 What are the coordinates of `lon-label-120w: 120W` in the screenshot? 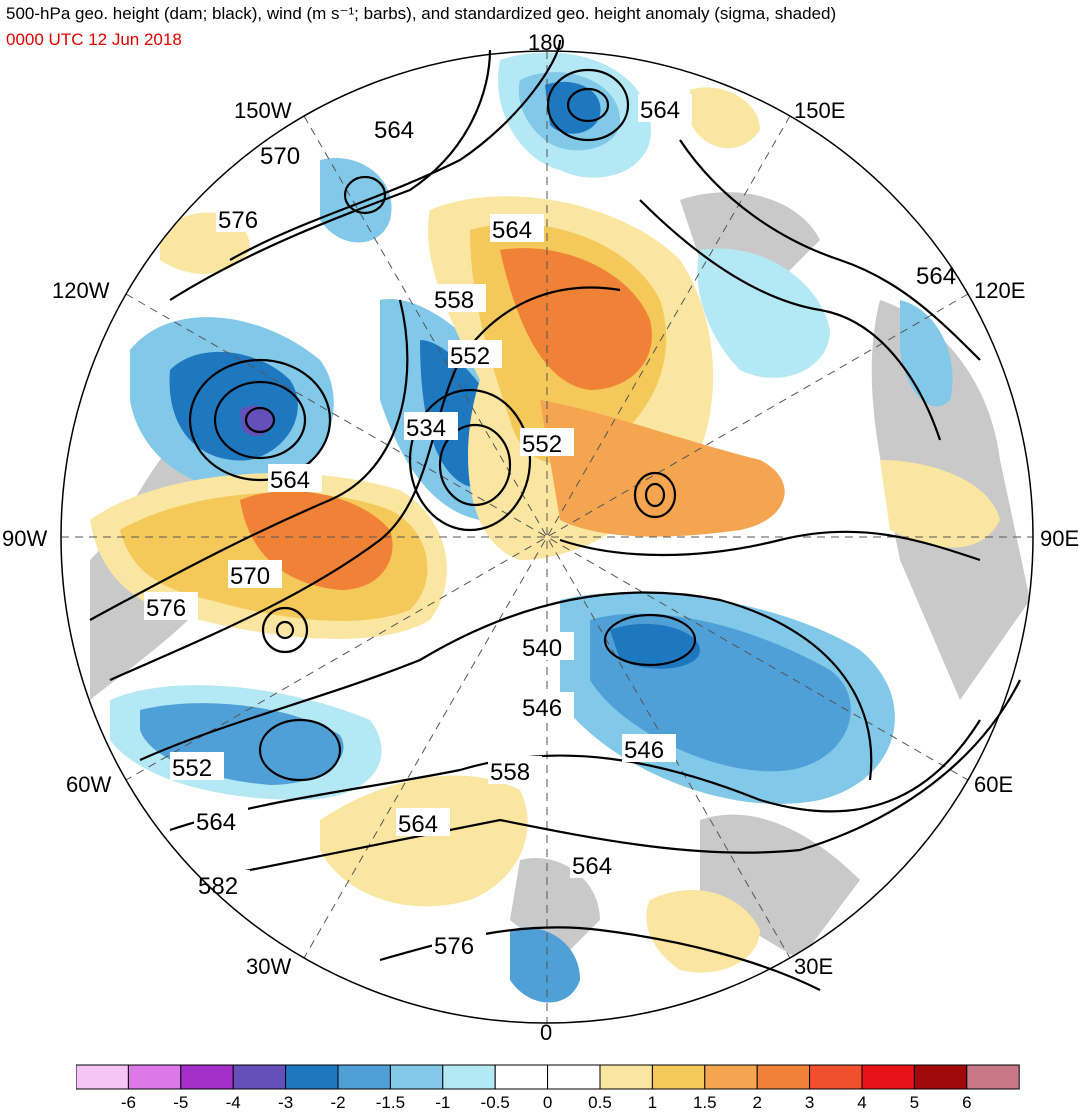 It's located at (81, 290).